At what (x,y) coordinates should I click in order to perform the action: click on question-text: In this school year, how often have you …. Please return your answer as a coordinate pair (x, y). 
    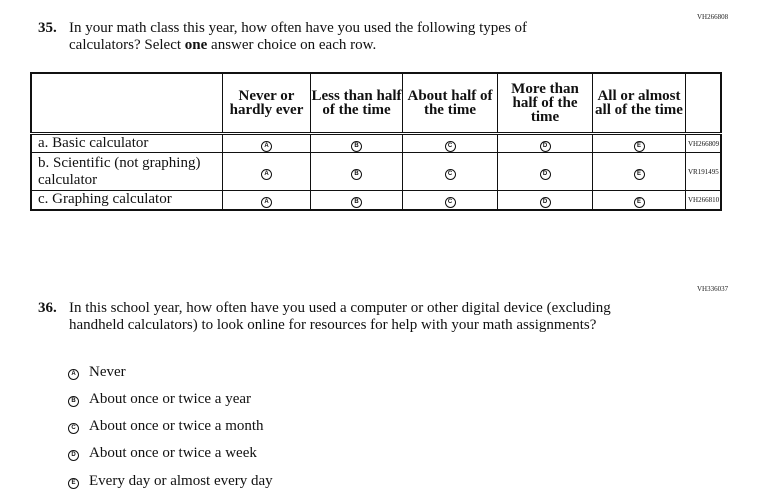
    Looking at the image, I should click on (340, 316).